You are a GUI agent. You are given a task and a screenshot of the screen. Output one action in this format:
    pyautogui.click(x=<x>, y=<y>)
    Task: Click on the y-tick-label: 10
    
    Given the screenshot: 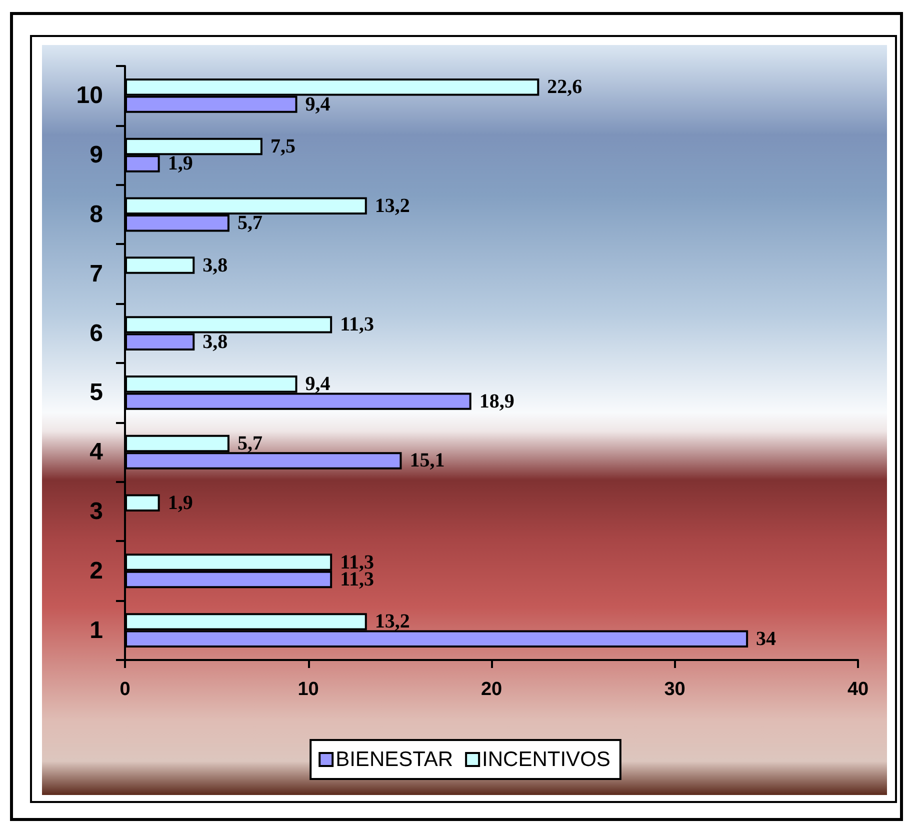 What is the action you would take?
    pyautogui.click(x=89, y=96)
    